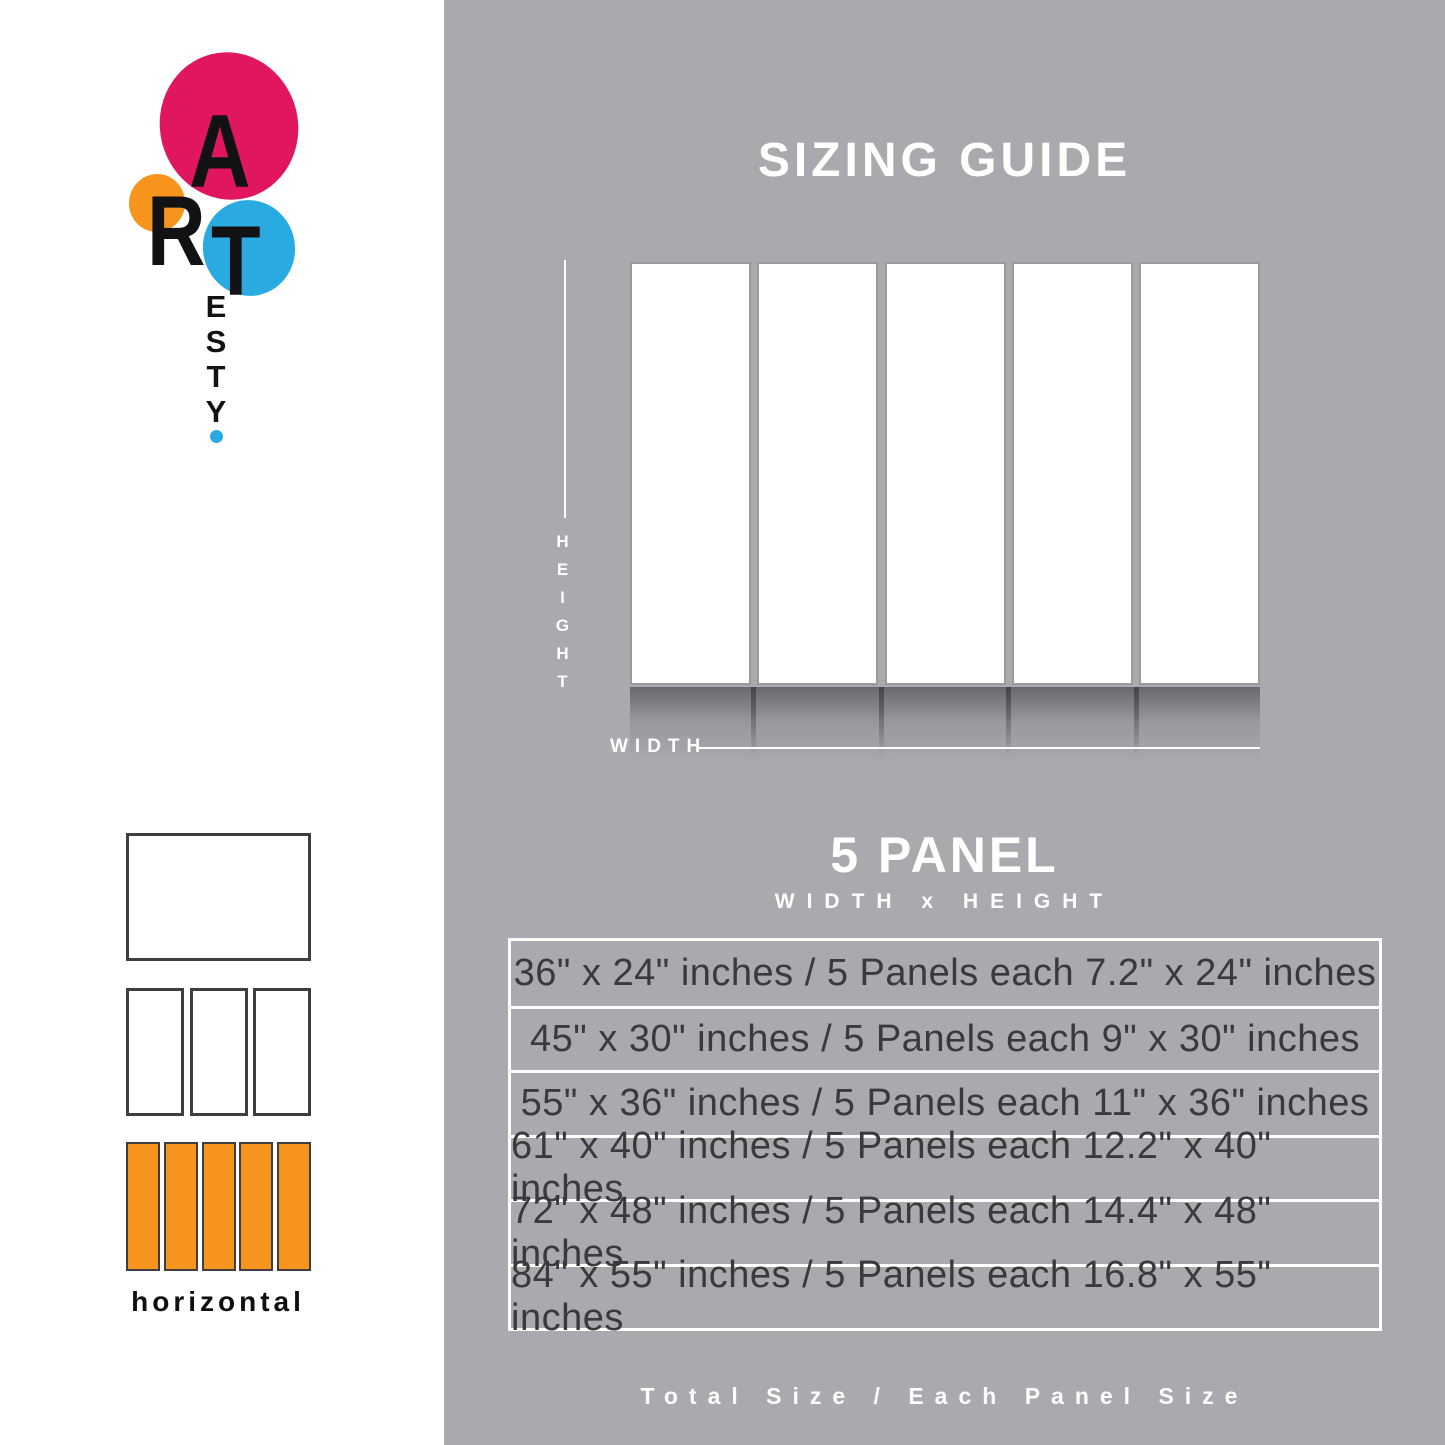  I want to click on logo-letter-r: R, so click(176, 230).